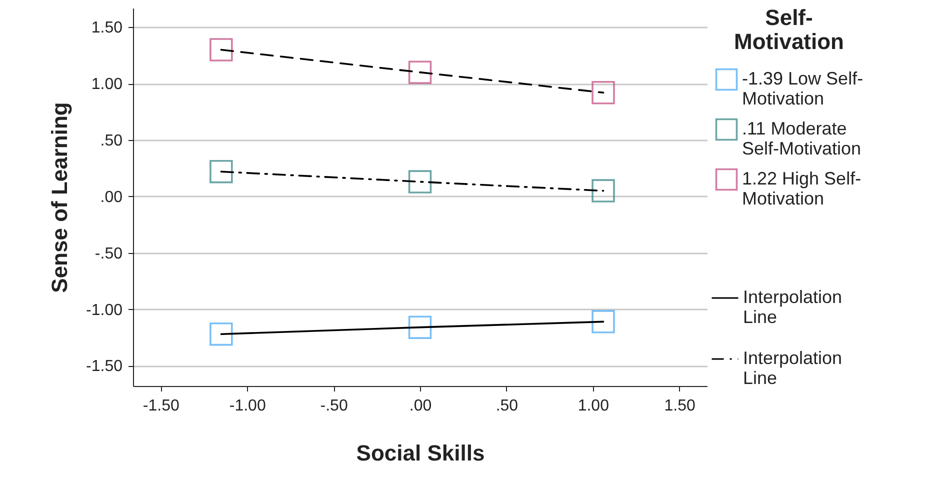 The height and width of the screenshot is (482, 938). I want to click on legend-title: Self-Motivation, so click(789, 29).